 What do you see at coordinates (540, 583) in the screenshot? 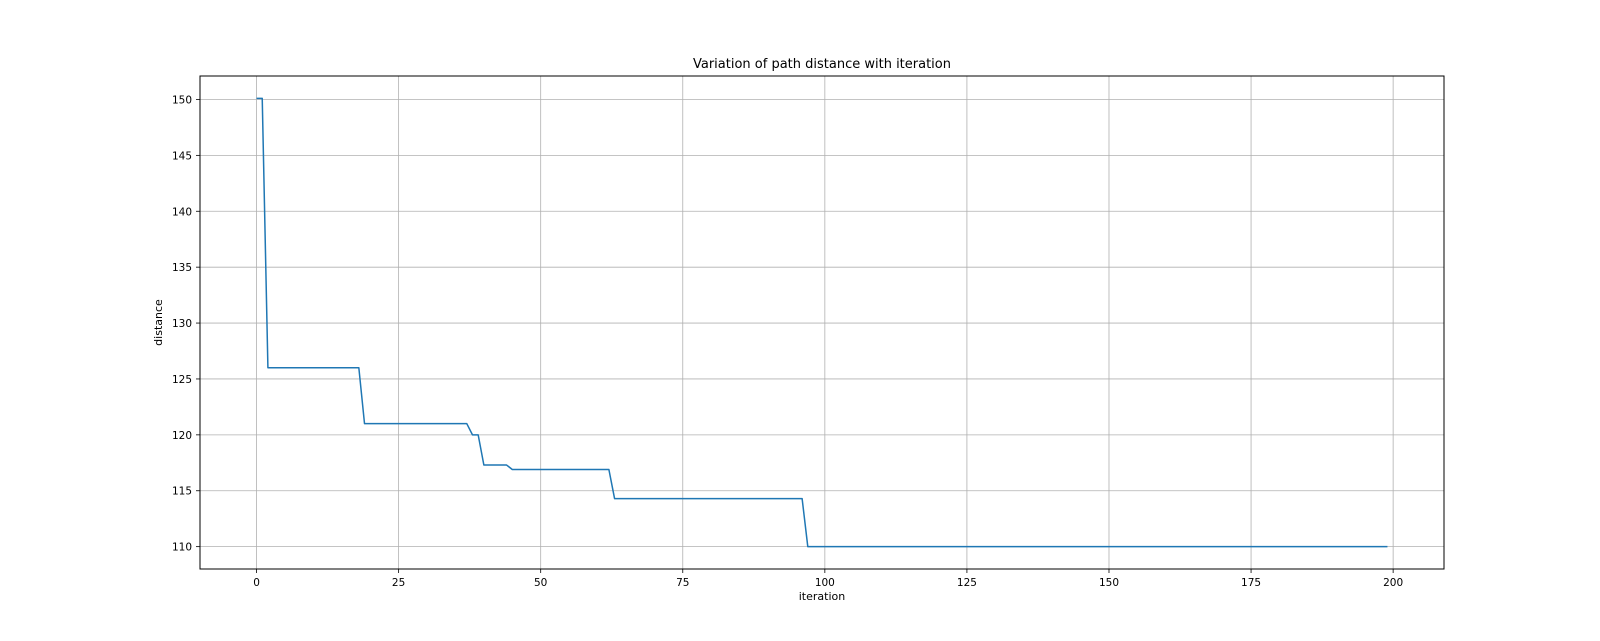
I see `x-tick-label: 50` at bounding box center [540, 583].